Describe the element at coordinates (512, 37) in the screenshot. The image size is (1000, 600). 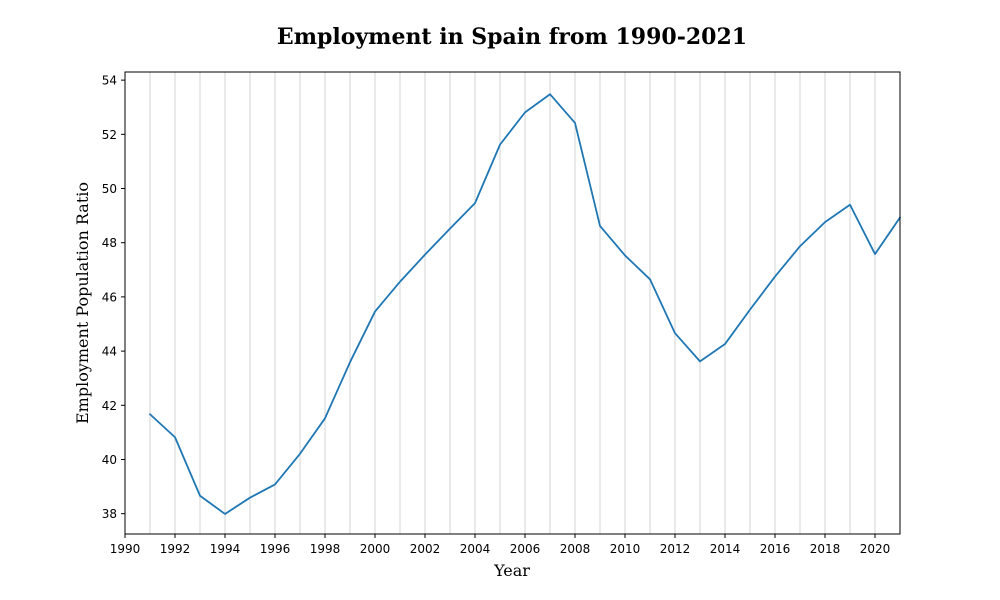
I see `chart-title: Employment in Spain from 1990-2021` at that location.